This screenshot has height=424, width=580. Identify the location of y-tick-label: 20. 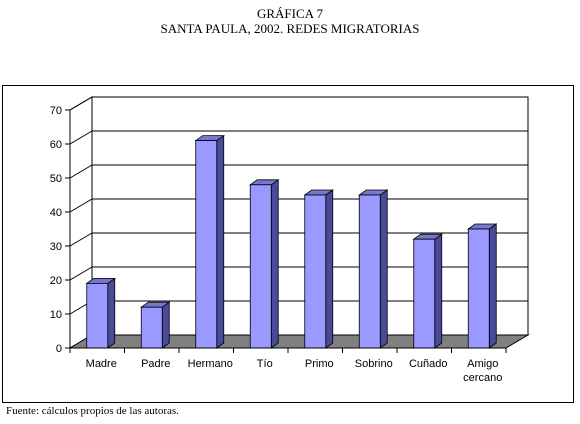
(56, 281).